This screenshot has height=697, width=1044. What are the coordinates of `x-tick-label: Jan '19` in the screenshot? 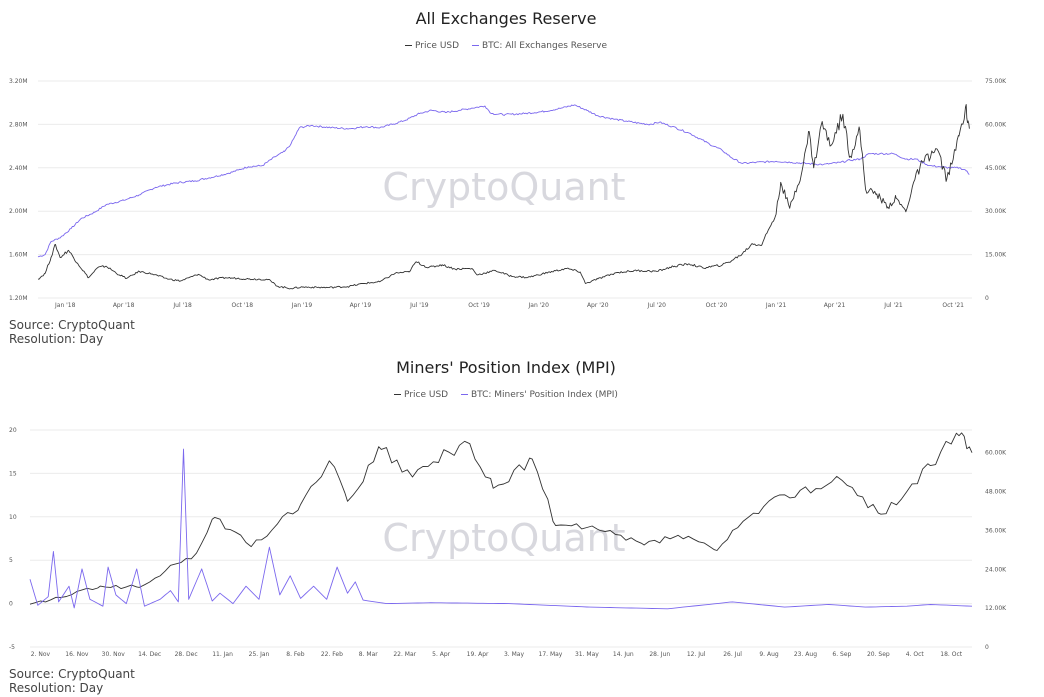 It's located at (302, 305).